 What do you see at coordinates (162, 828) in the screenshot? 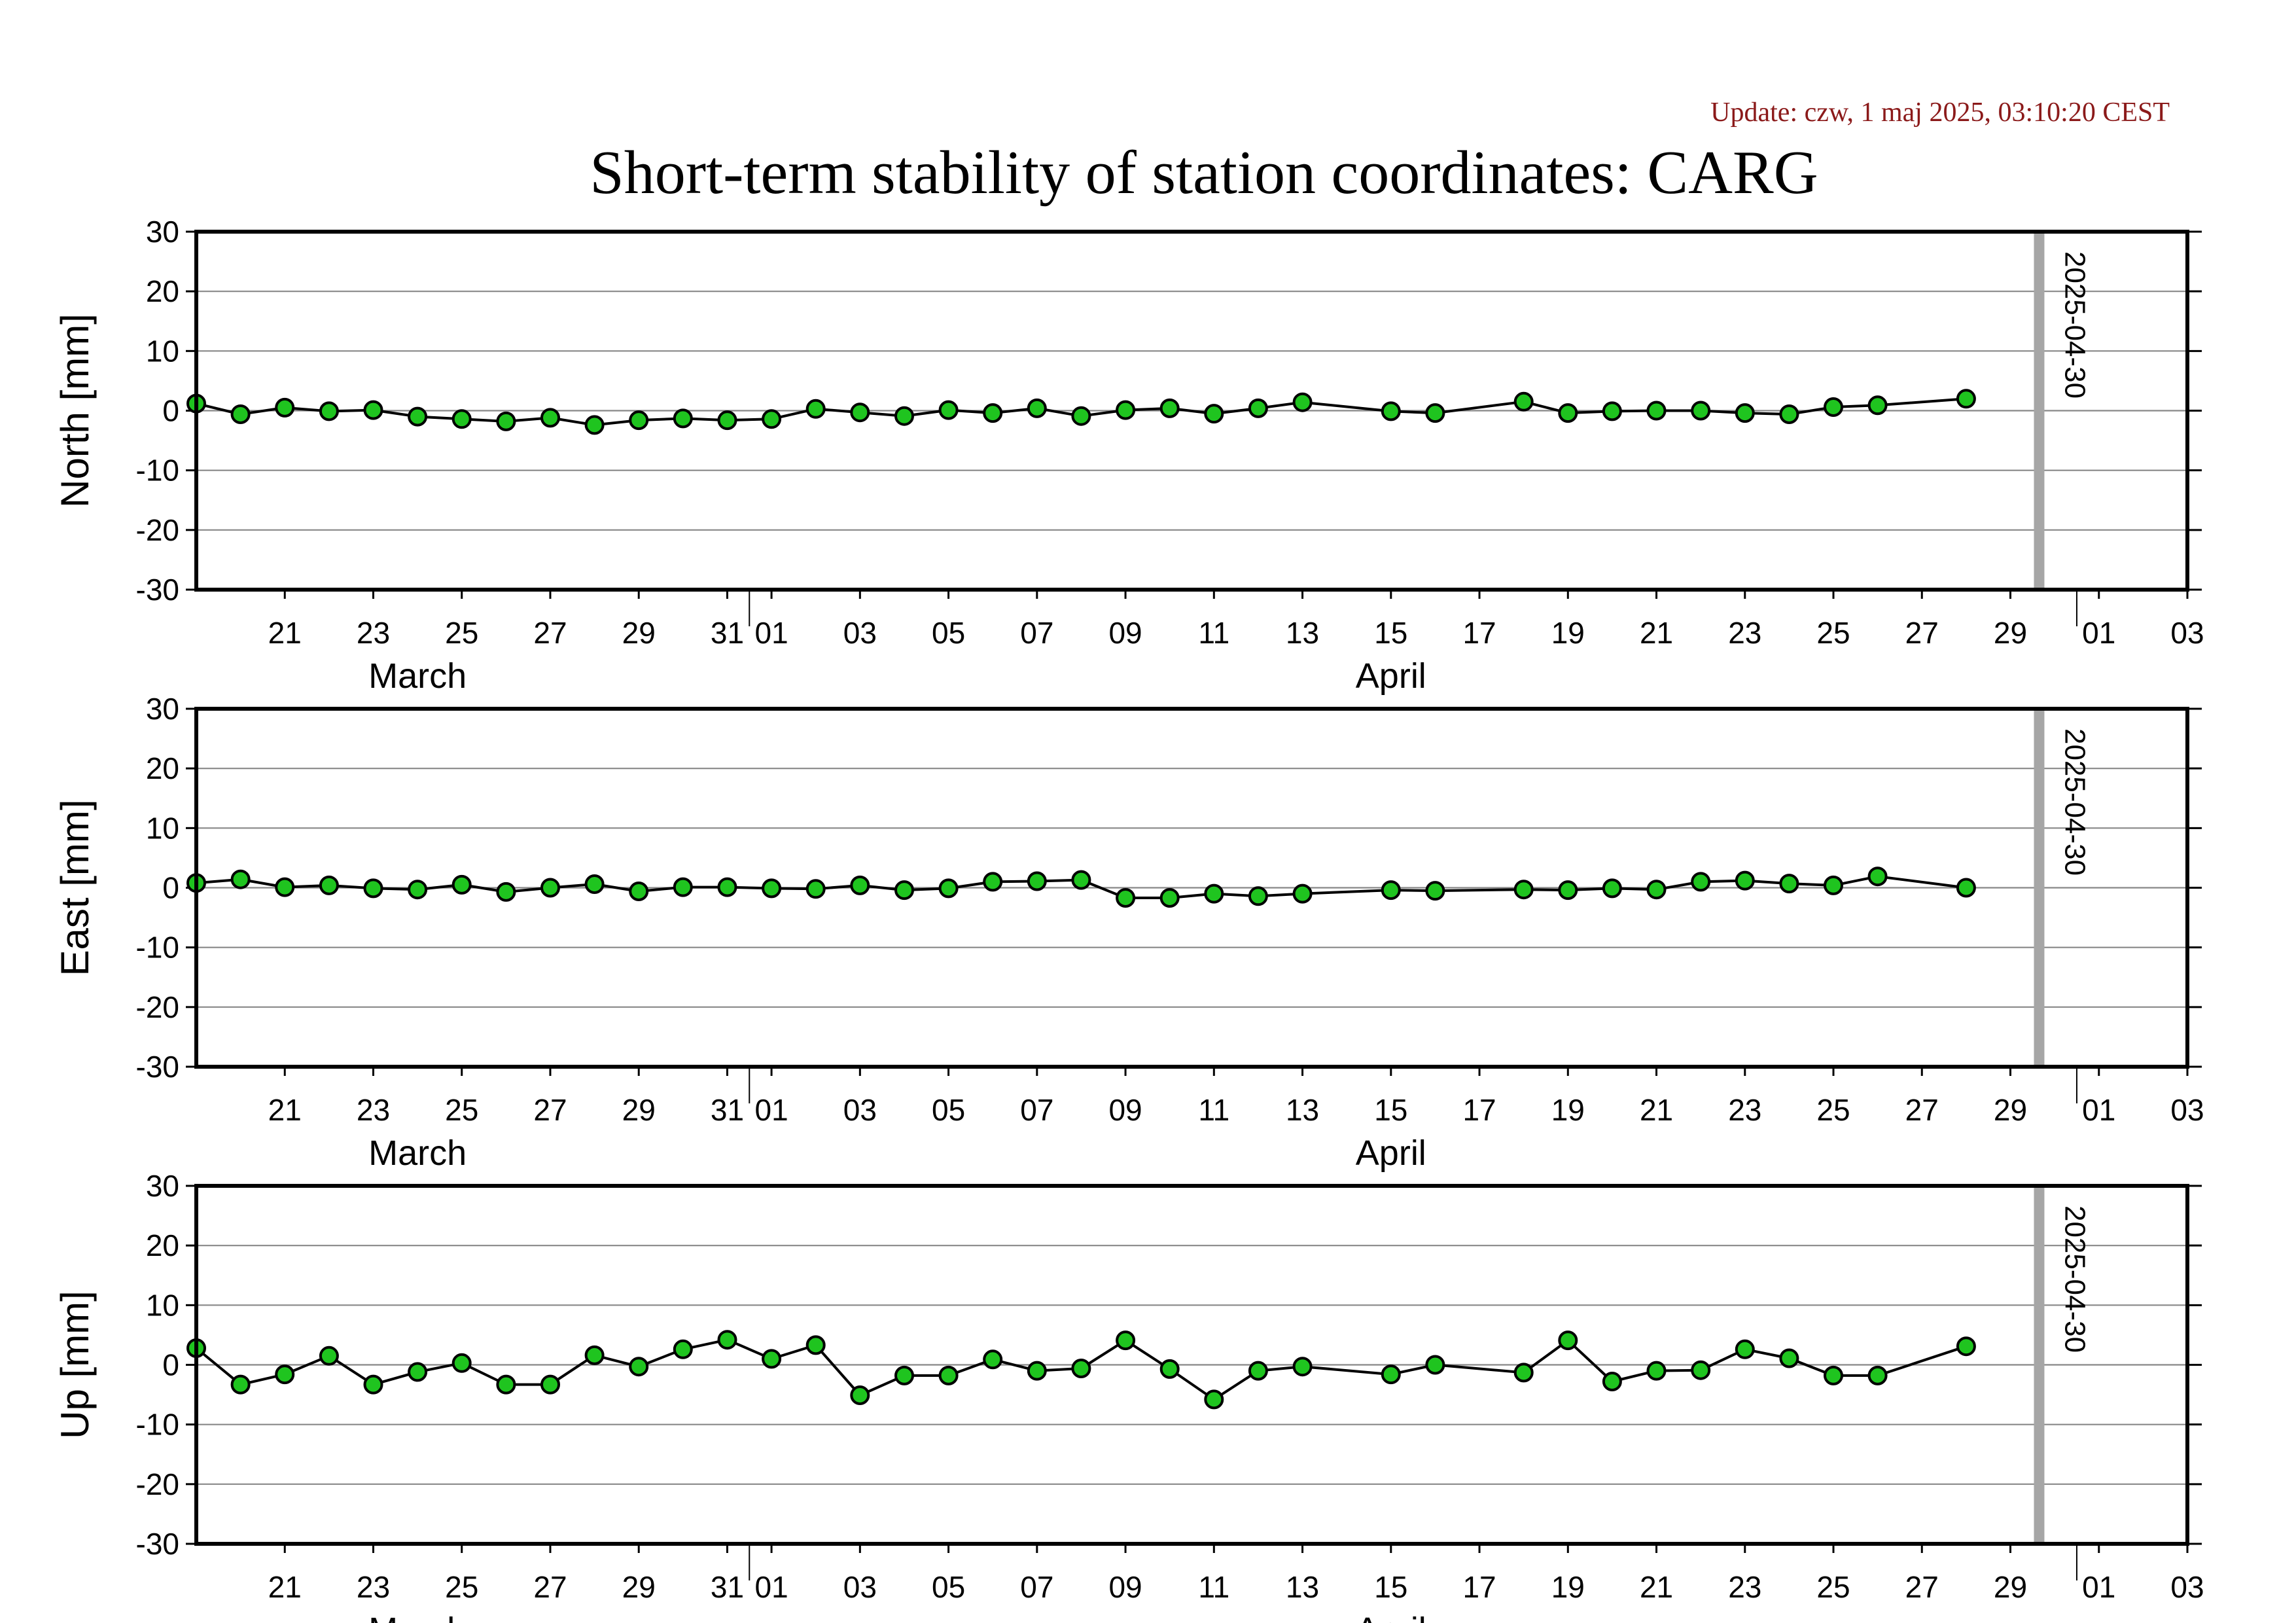
I see `ytick-label: 10` at bounding box center [162, 828].